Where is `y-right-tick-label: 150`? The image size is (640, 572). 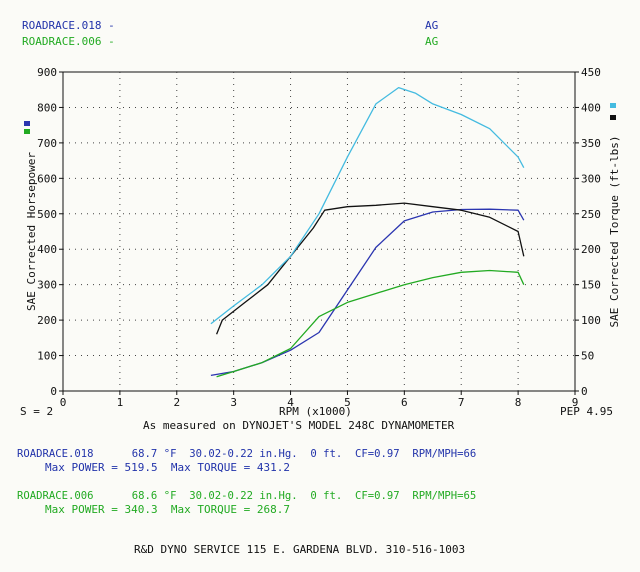 y-right-tick-label: 150 is located at coordinates (591, 285).